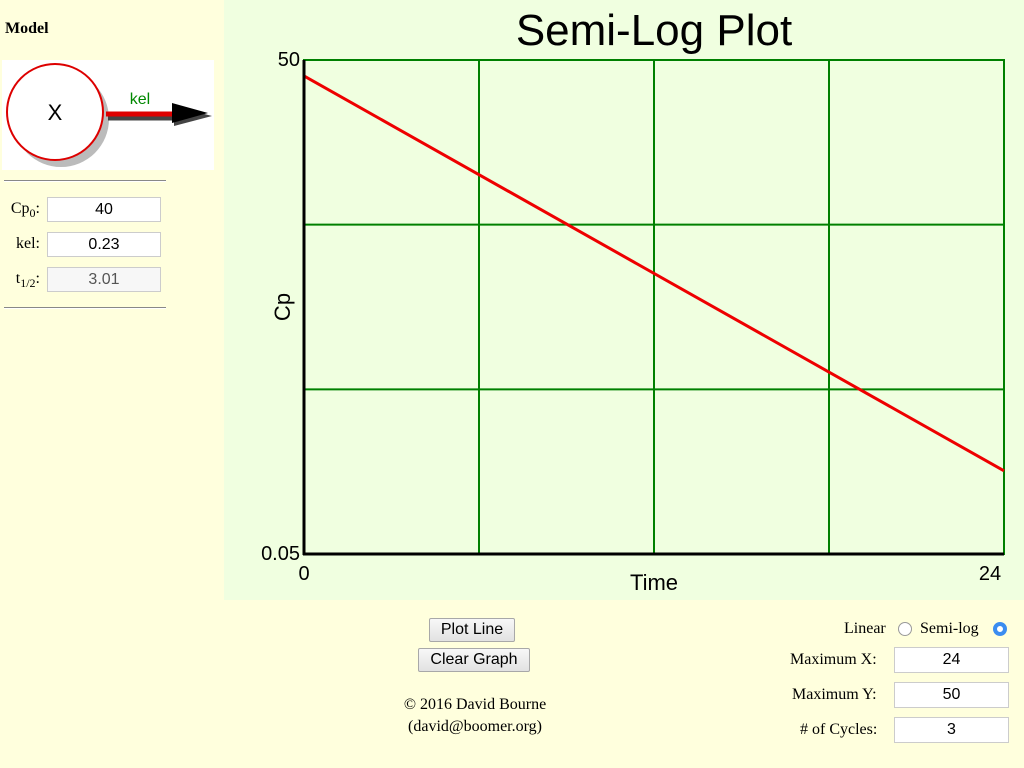  Describe the element at coordinates (949, 628) in the screenshot. I see `semi-log-label: Semi-log` at that location.